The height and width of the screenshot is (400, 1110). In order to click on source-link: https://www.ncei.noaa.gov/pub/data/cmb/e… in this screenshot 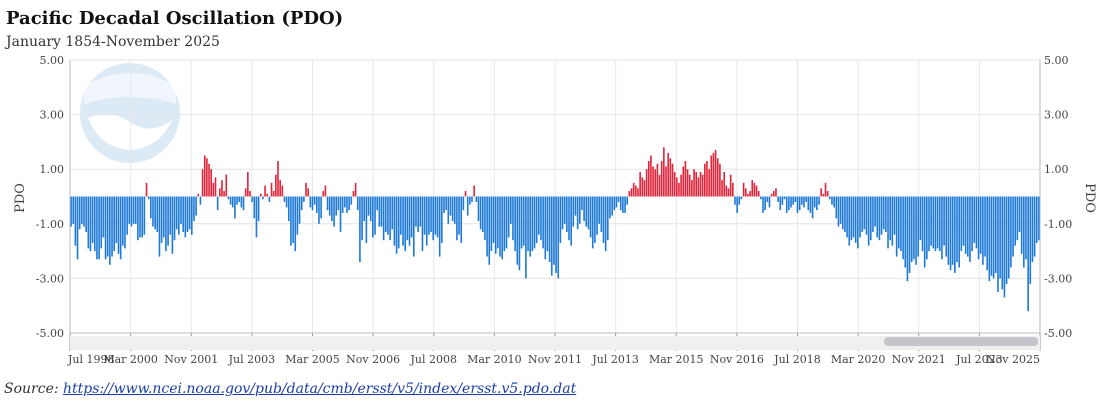, I will do `click(320, 389)`.